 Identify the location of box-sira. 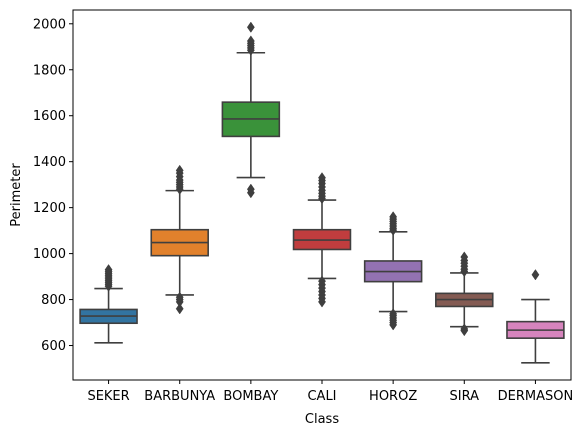
(464, 294).